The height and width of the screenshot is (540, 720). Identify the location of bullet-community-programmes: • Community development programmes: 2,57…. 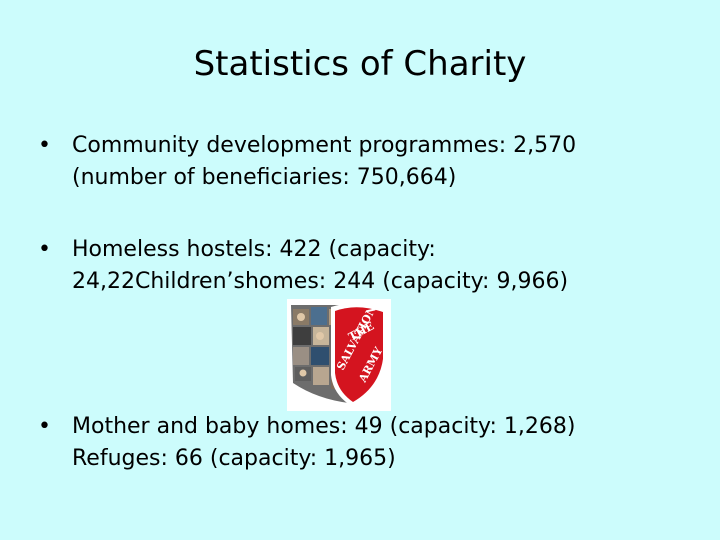
(358, 162).